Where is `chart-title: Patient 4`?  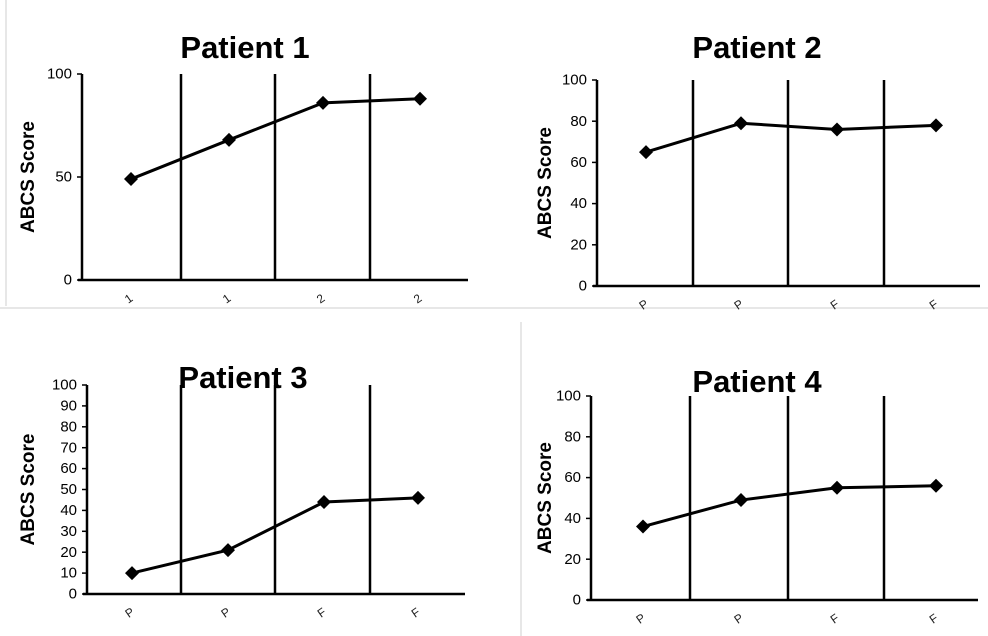 chart-title: Patient 4 is located at coordinates (757, 381).